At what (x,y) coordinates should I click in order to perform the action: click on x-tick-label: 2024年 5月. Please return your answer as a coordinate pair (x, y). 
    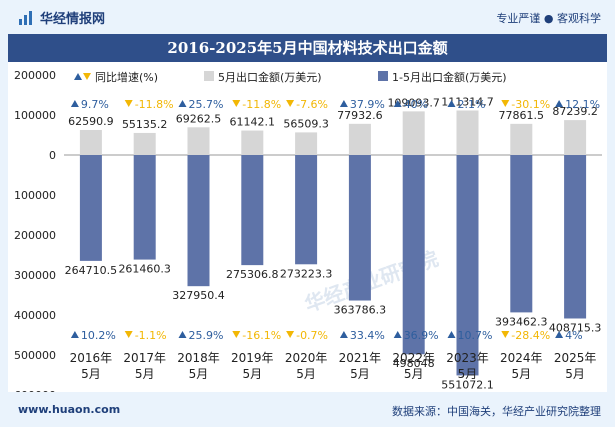
    Looking at the image, I should click on (521, 366).